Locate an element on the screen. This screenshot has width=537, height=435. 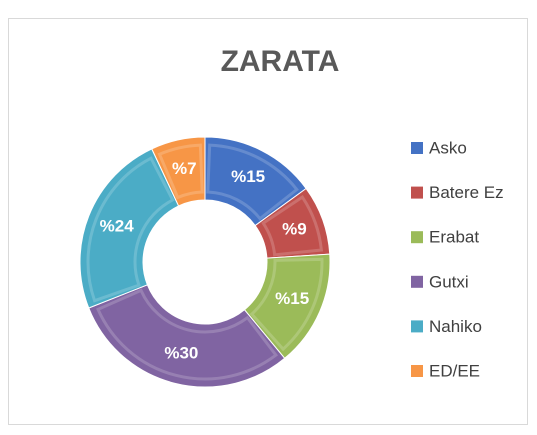
legend-label: Gutxi is located at coordinates (449, 281).